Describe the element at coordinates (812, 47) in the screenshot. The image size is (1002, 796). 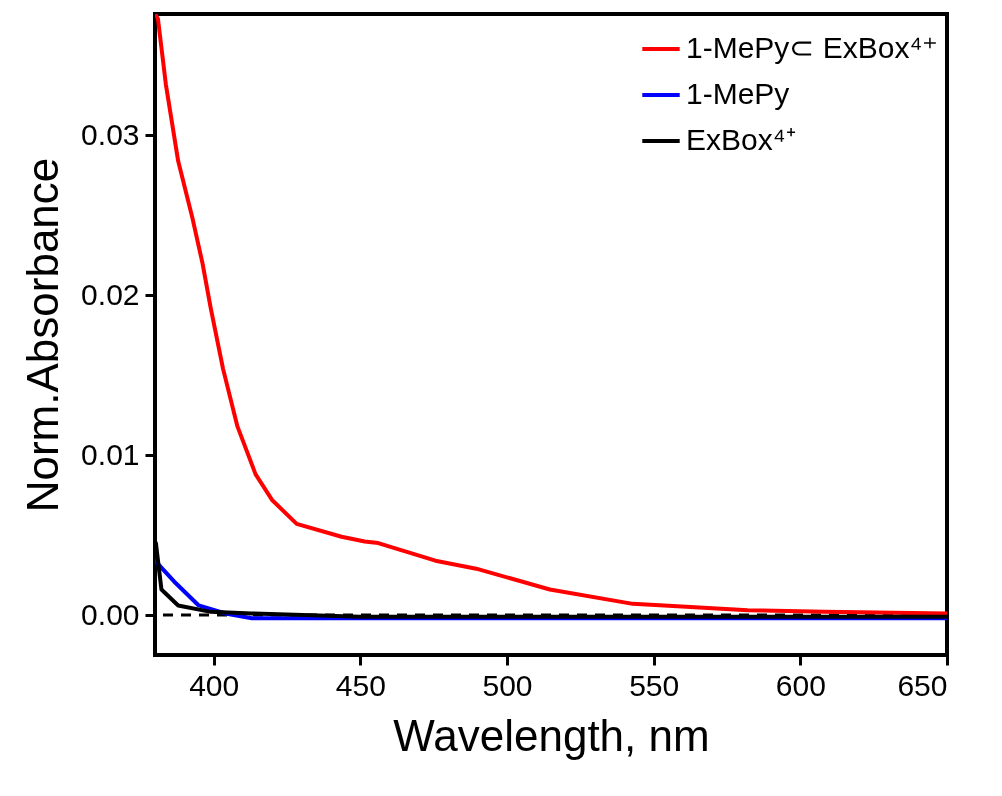
I see `legend-label: 1-MePy⊂ ExBox⁴⁺` at that location.